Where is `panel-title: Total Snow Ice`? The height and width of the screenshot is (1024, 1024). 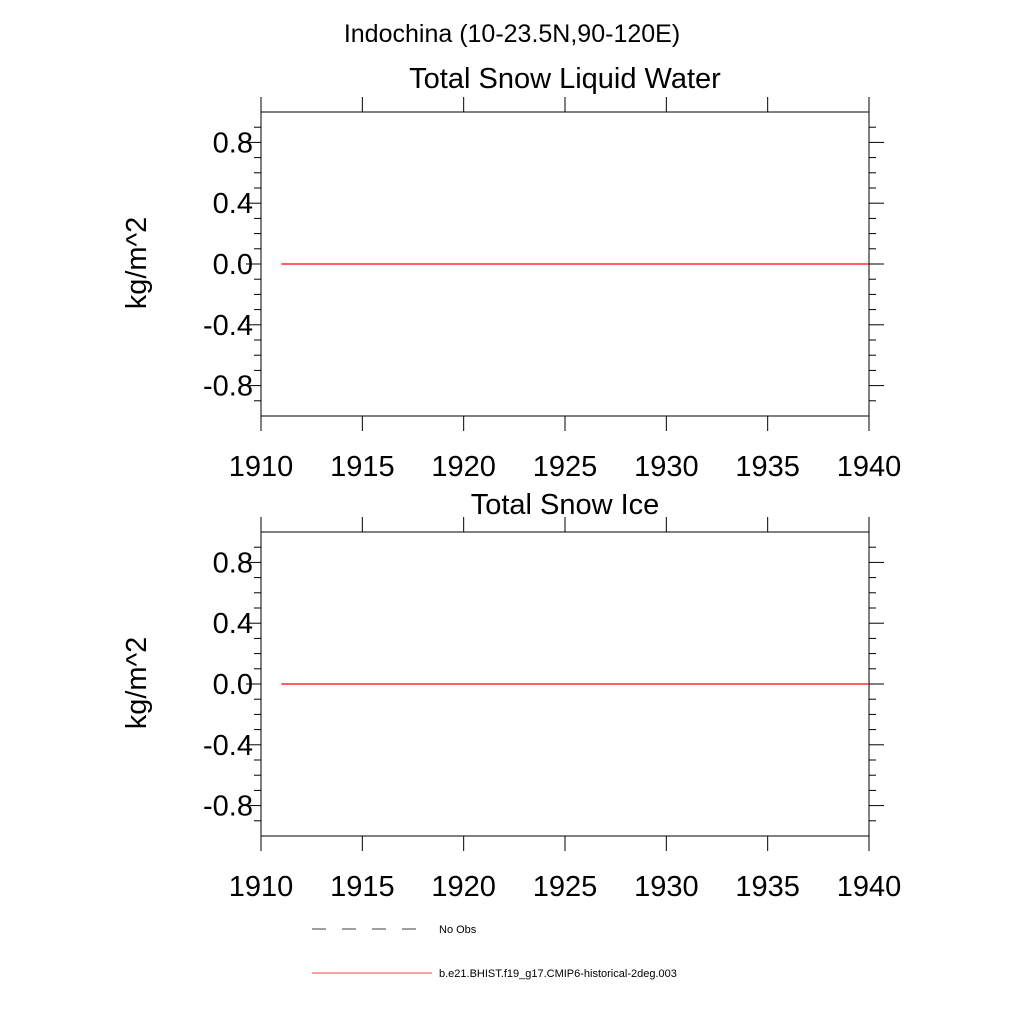
panel-title: Total Snow Ice is located at coordinates (565, 505).